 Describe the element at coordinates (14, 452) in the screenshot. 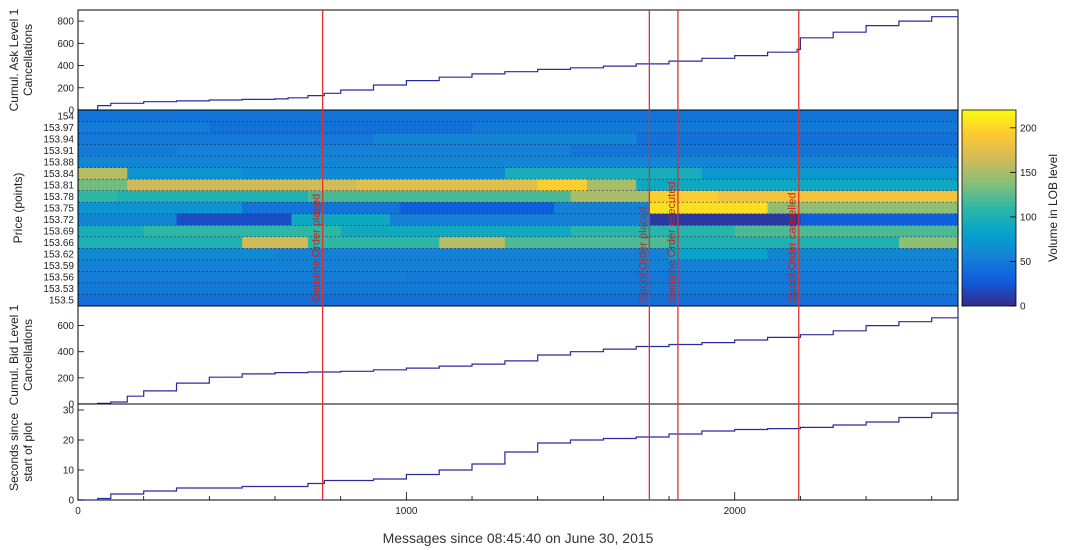

I see `seconds-ylabel-line1: Seconds since` at that location.